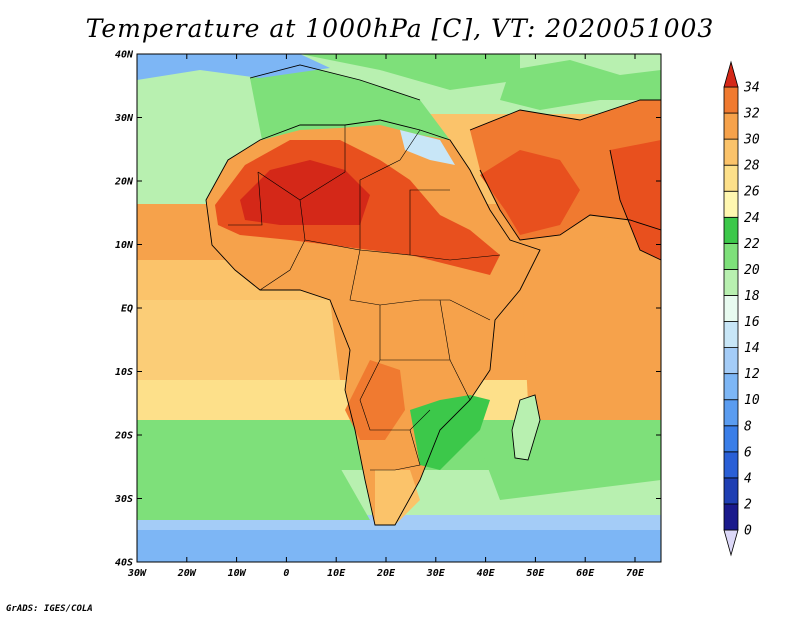 This screenshot has height=618, width=800. I want to click on colorbar-label: 6, so click(748, 452).